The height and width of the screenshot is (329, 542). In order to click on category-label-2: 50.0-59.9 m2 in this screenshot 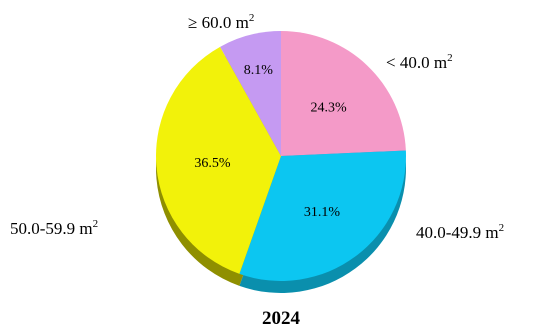, I will do `click(54, 228)`.